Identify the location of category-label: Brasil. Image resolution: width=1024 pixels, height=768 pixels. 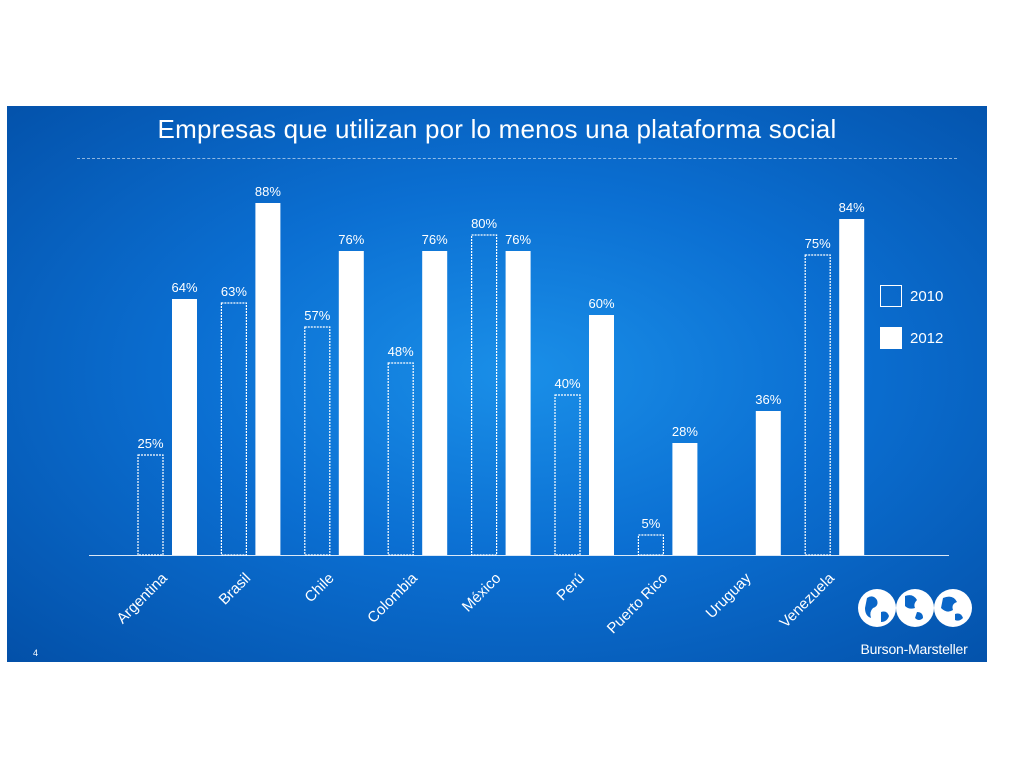
(235, 589).